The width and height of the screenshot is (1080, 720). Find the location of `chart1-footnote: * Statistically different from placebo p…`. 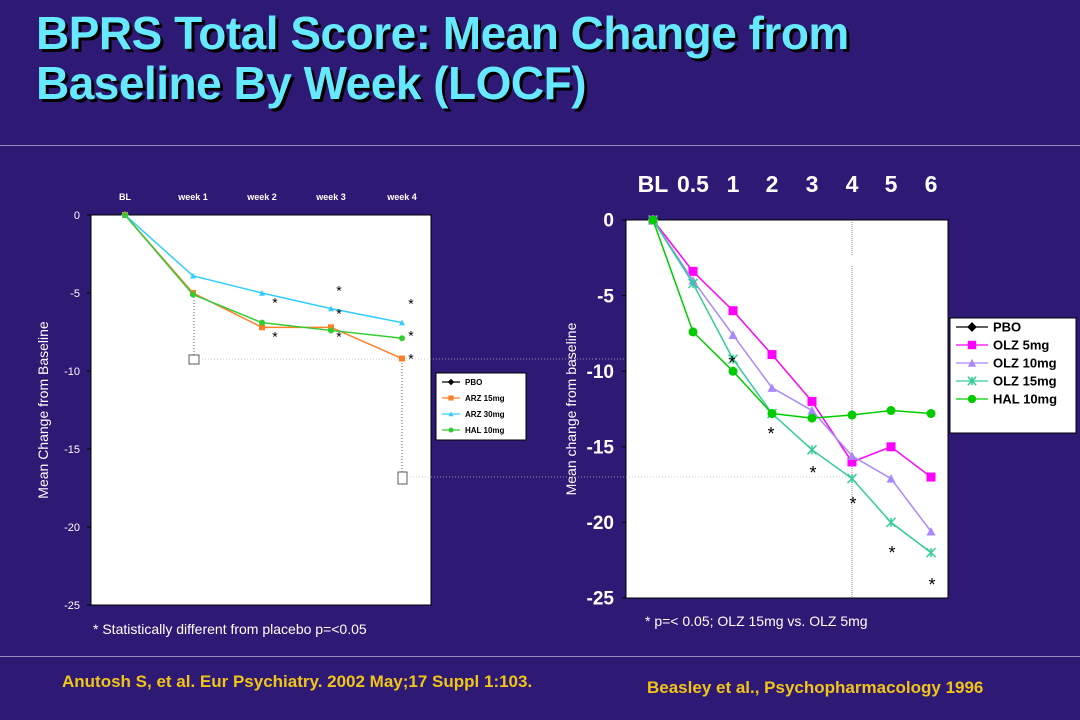

chart1-footnote: * Statistically different from placebo p… is located at coordinates (230, 629).